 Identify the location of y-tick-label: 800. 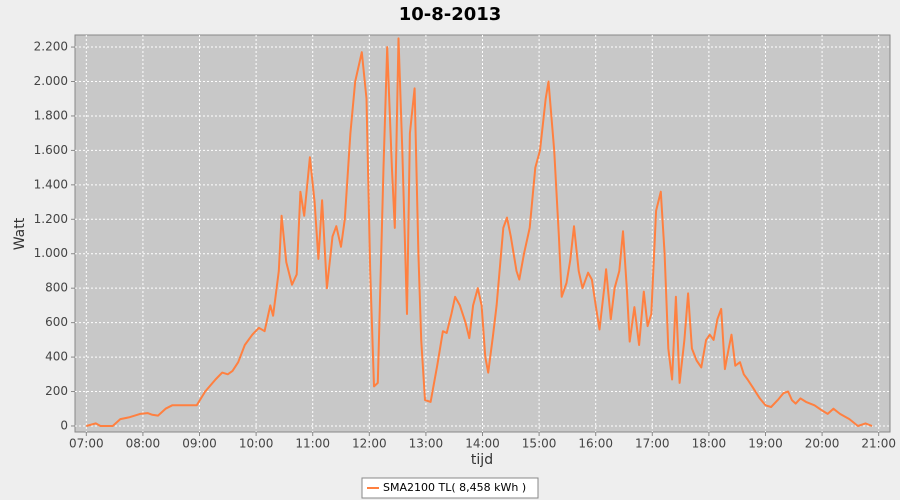
(56, 288).